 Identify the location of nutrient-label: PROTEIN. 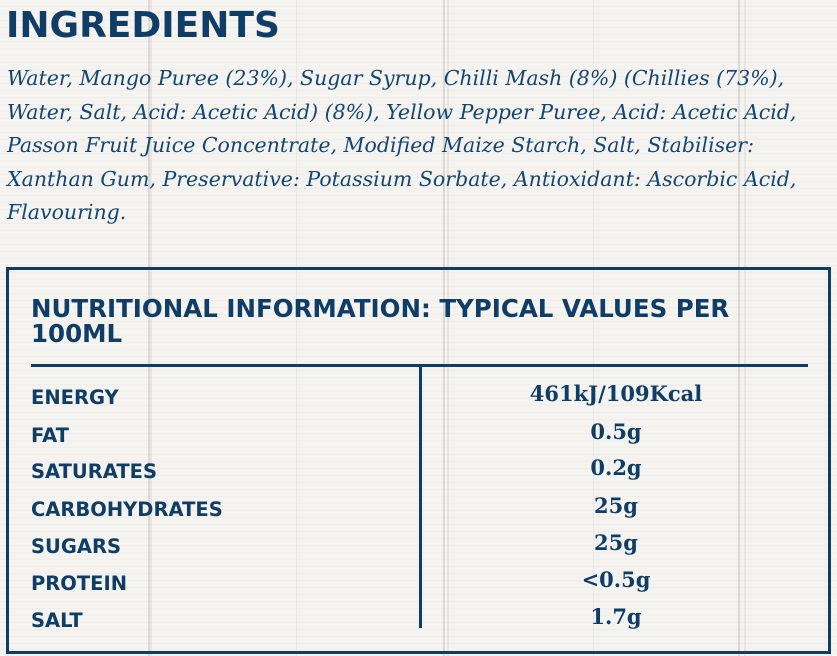
(79, 583).